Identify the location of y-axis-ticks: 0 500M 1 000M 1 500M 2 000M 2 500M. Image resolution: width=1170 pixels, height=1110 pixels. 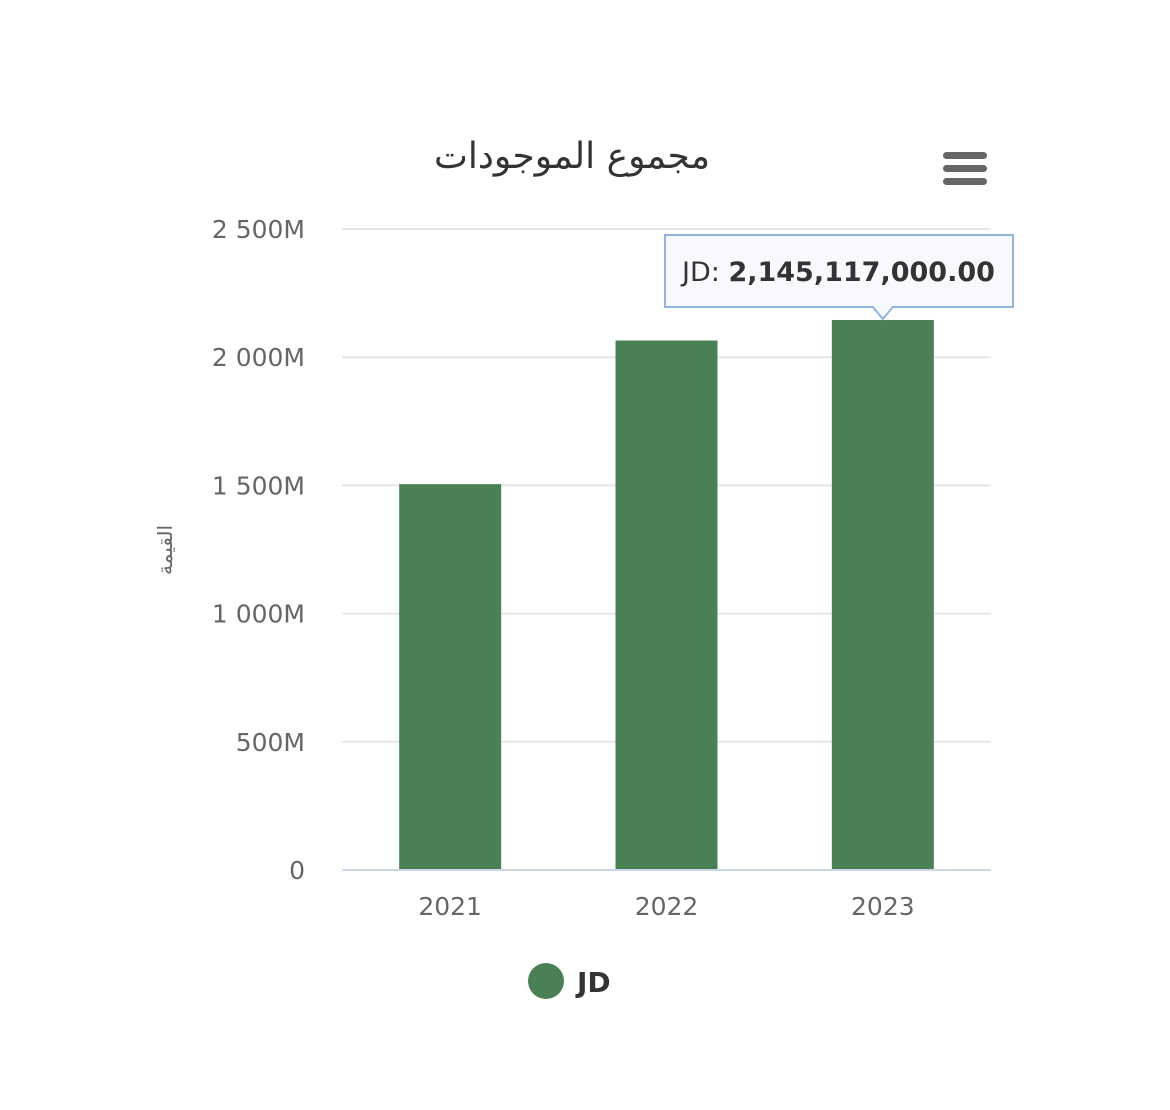
(258, 550).